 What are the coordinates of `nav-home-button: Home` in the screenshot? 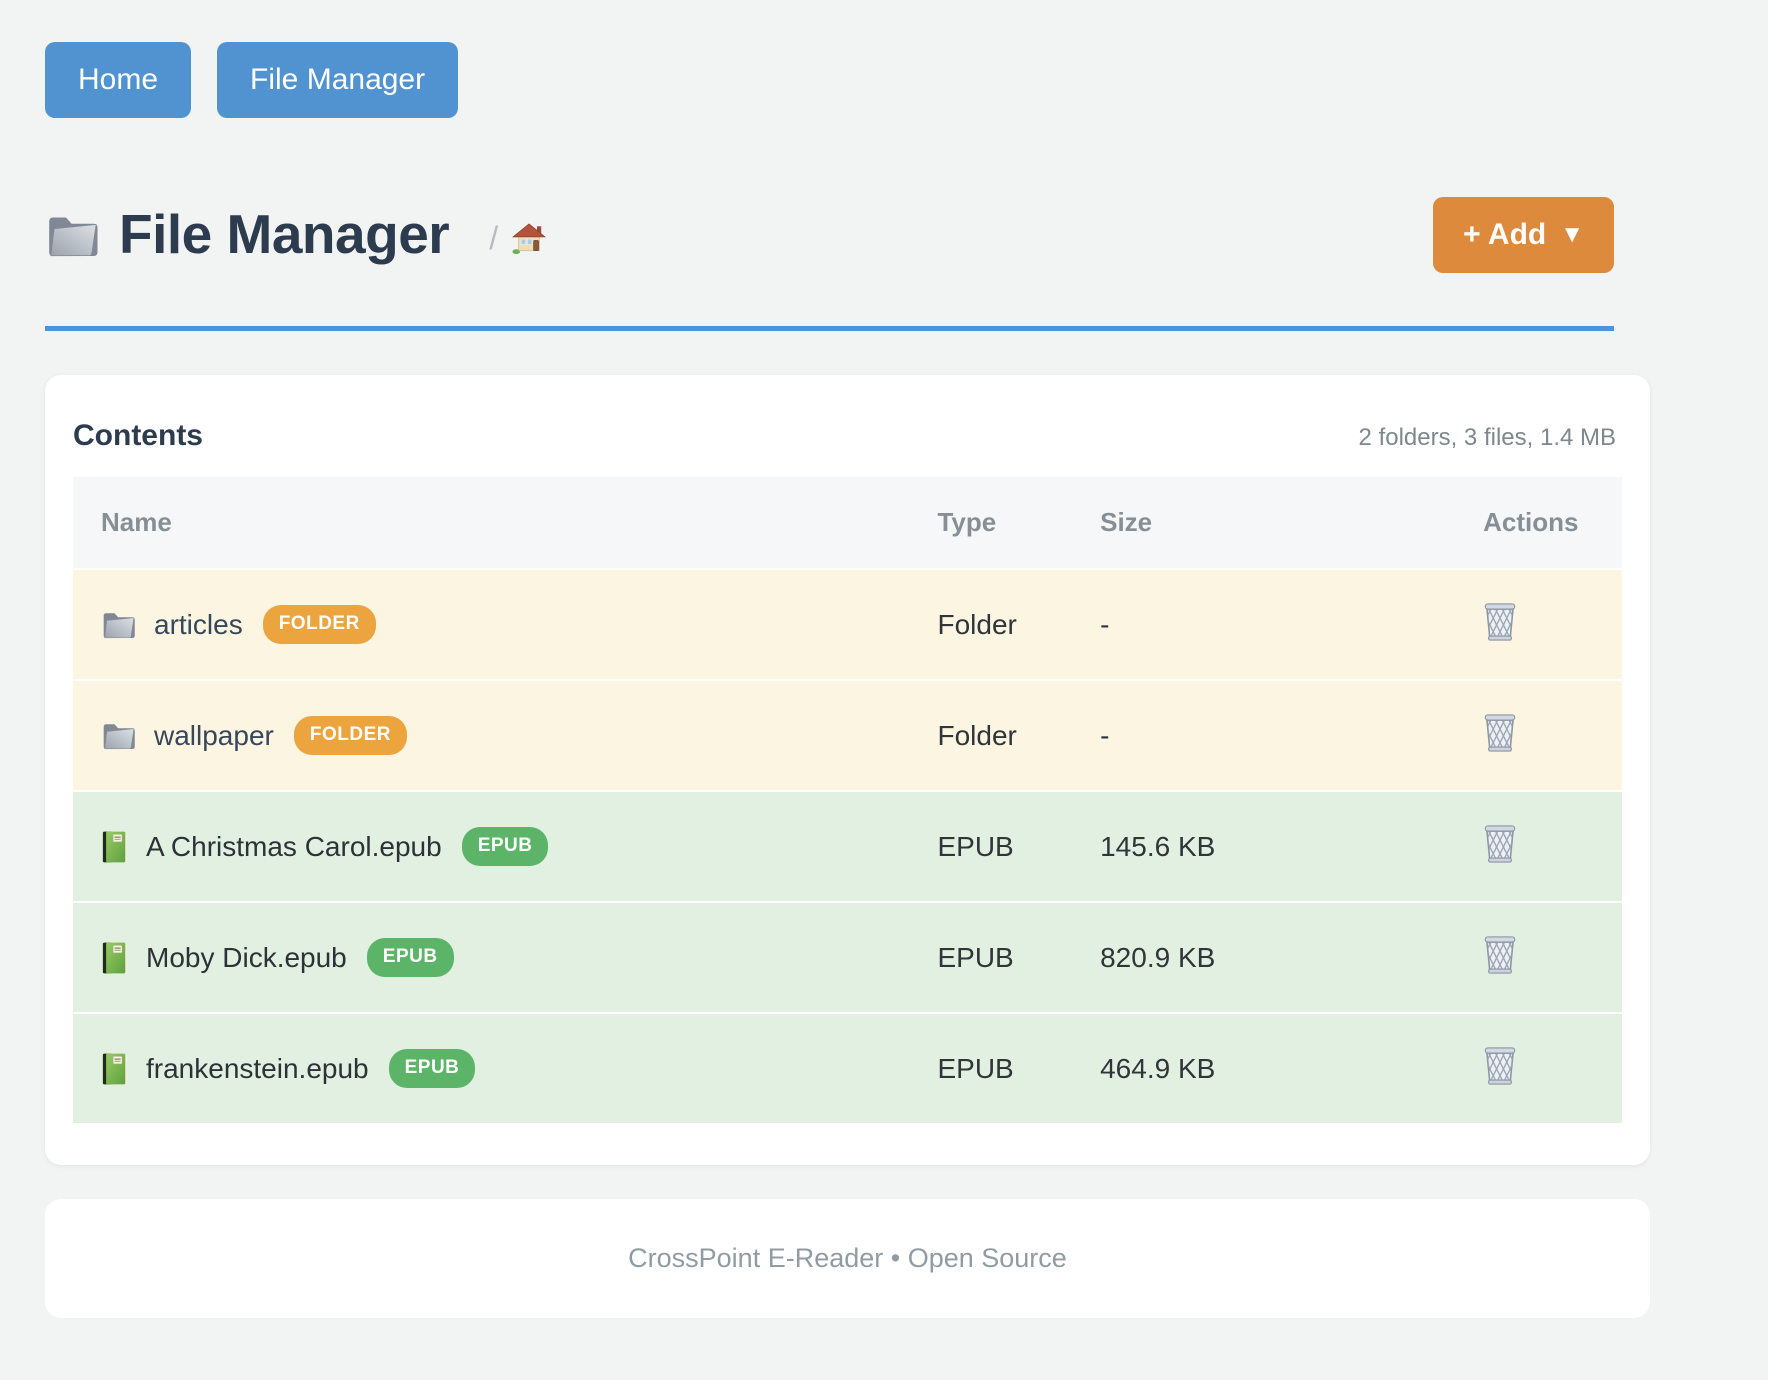 It's located at (118, 80).